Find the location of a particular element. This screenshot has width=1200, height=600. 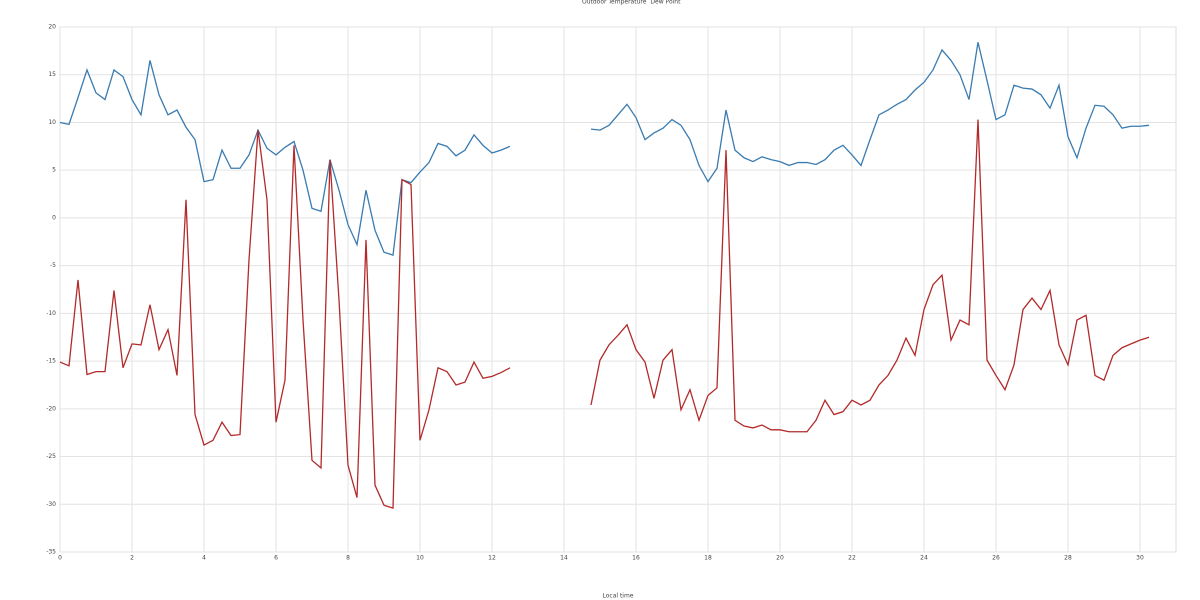

x-tick-label: 16 is located at coordinates (636, 558).